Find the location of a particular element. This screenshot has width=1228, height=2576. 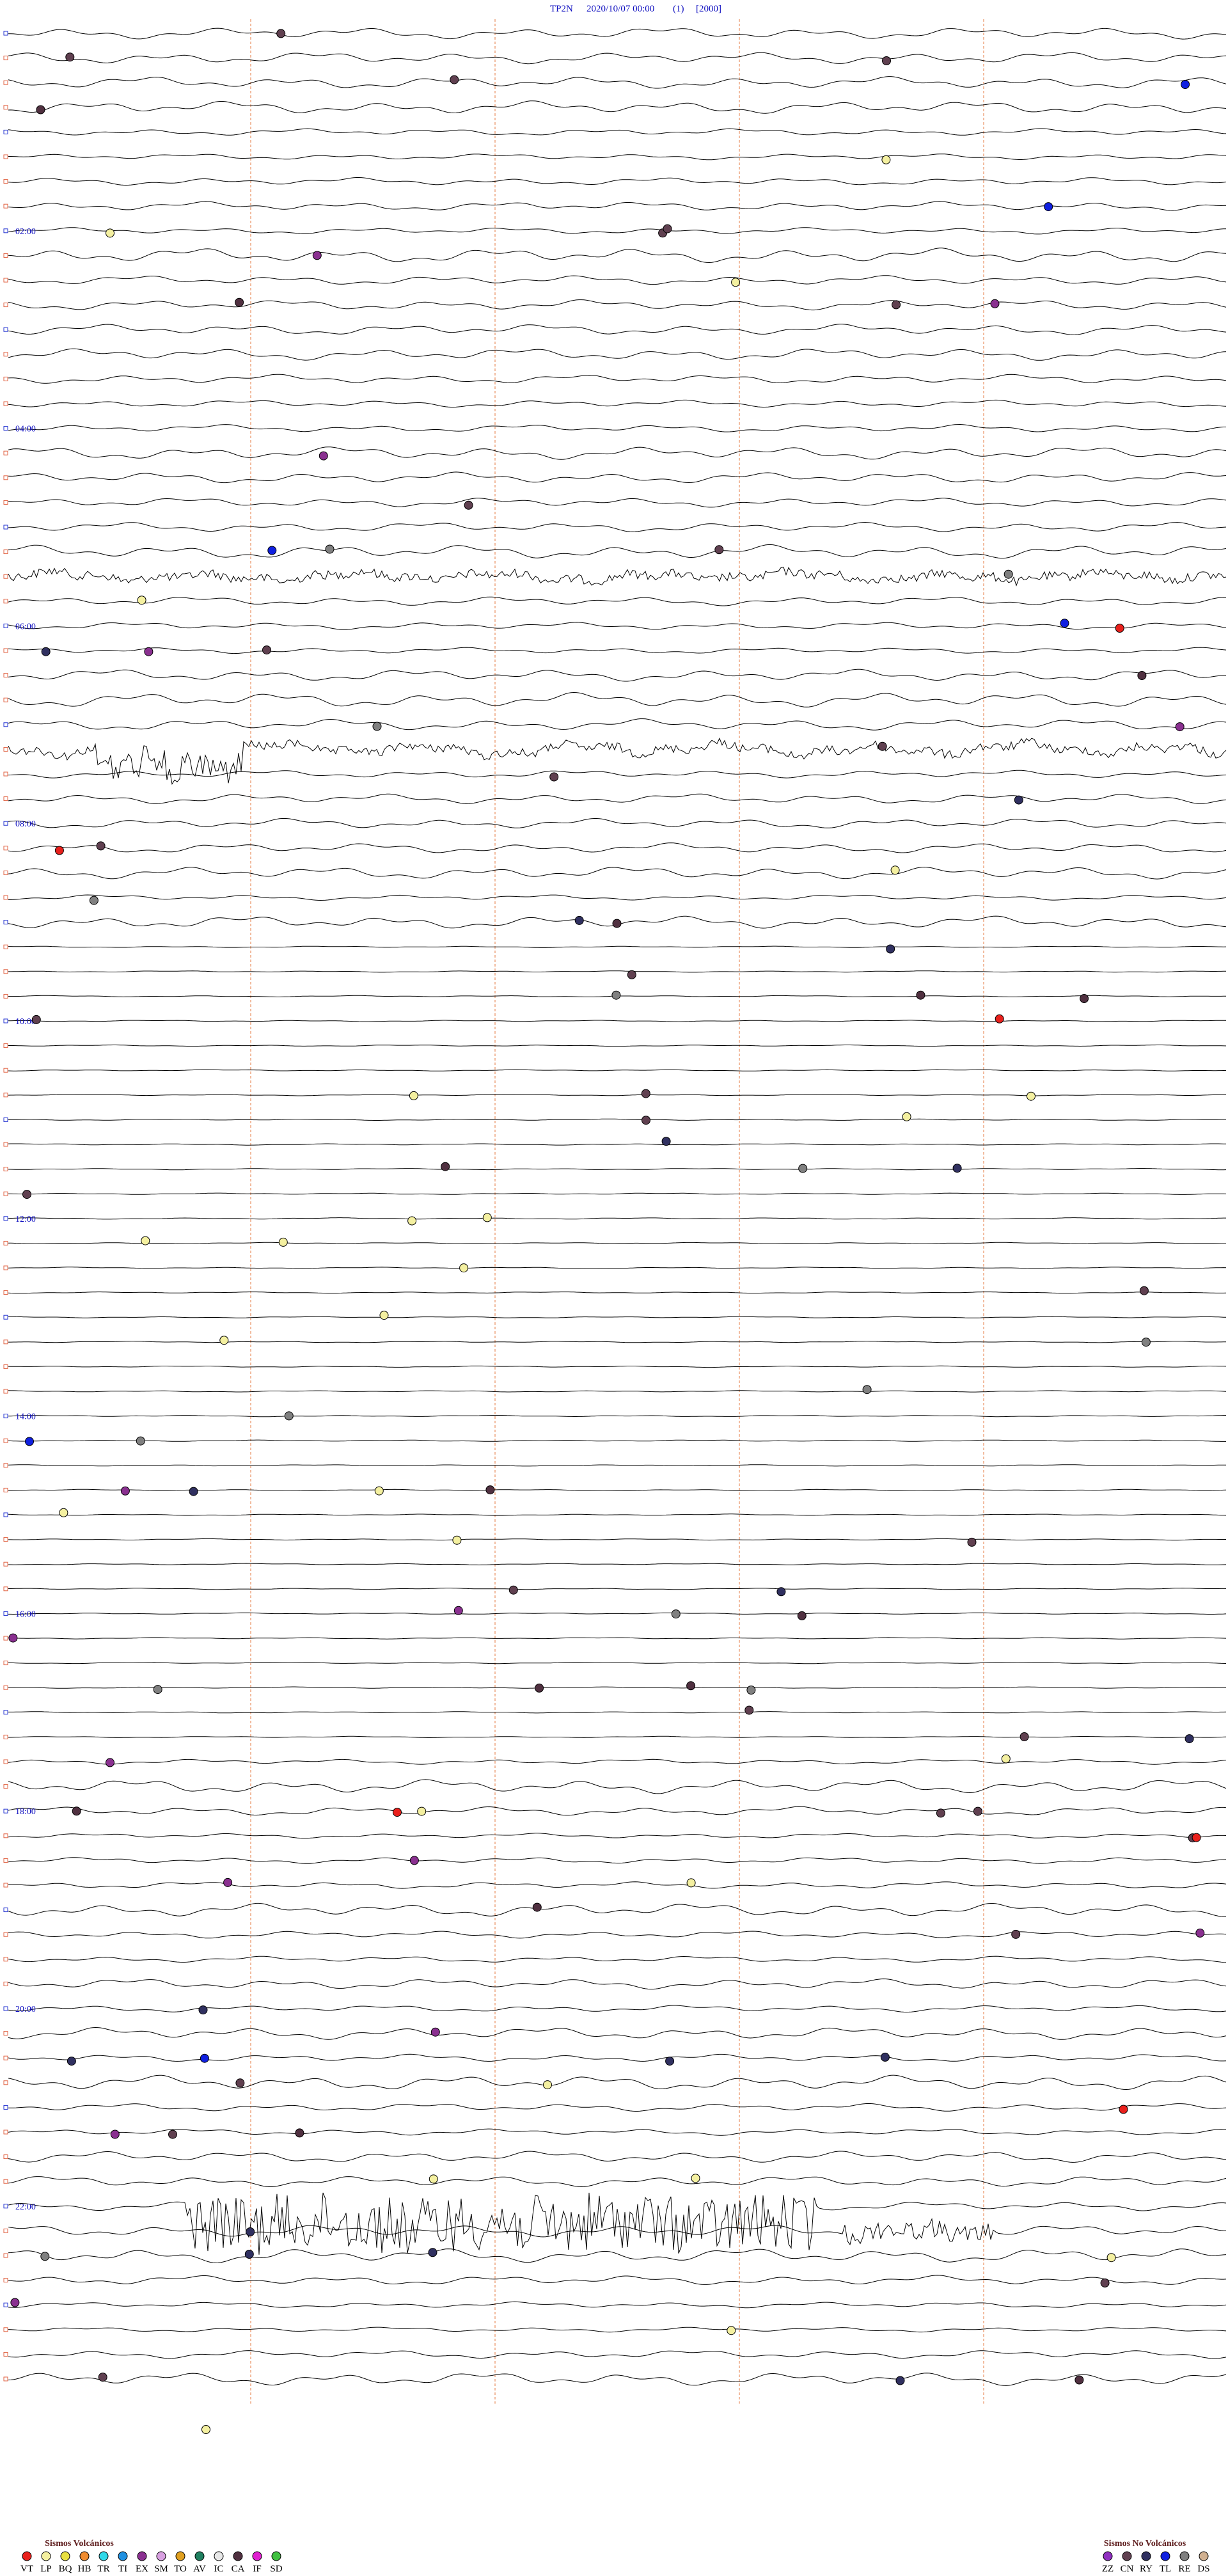

hour-label: 08:00 is located at coordinates (25, 824).